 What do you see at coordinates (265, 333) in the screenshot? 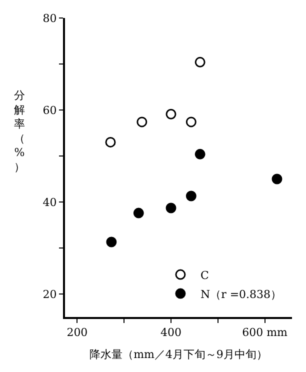
I see `x-tick-label: 600 mm` at bounding box center [265, 333].